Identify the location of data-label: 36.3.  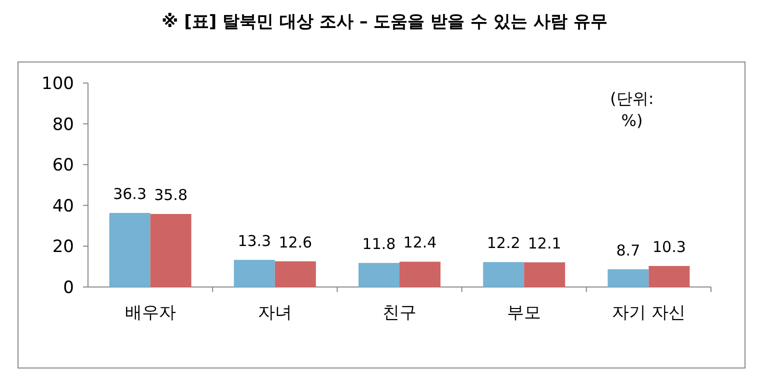
(130, 193).